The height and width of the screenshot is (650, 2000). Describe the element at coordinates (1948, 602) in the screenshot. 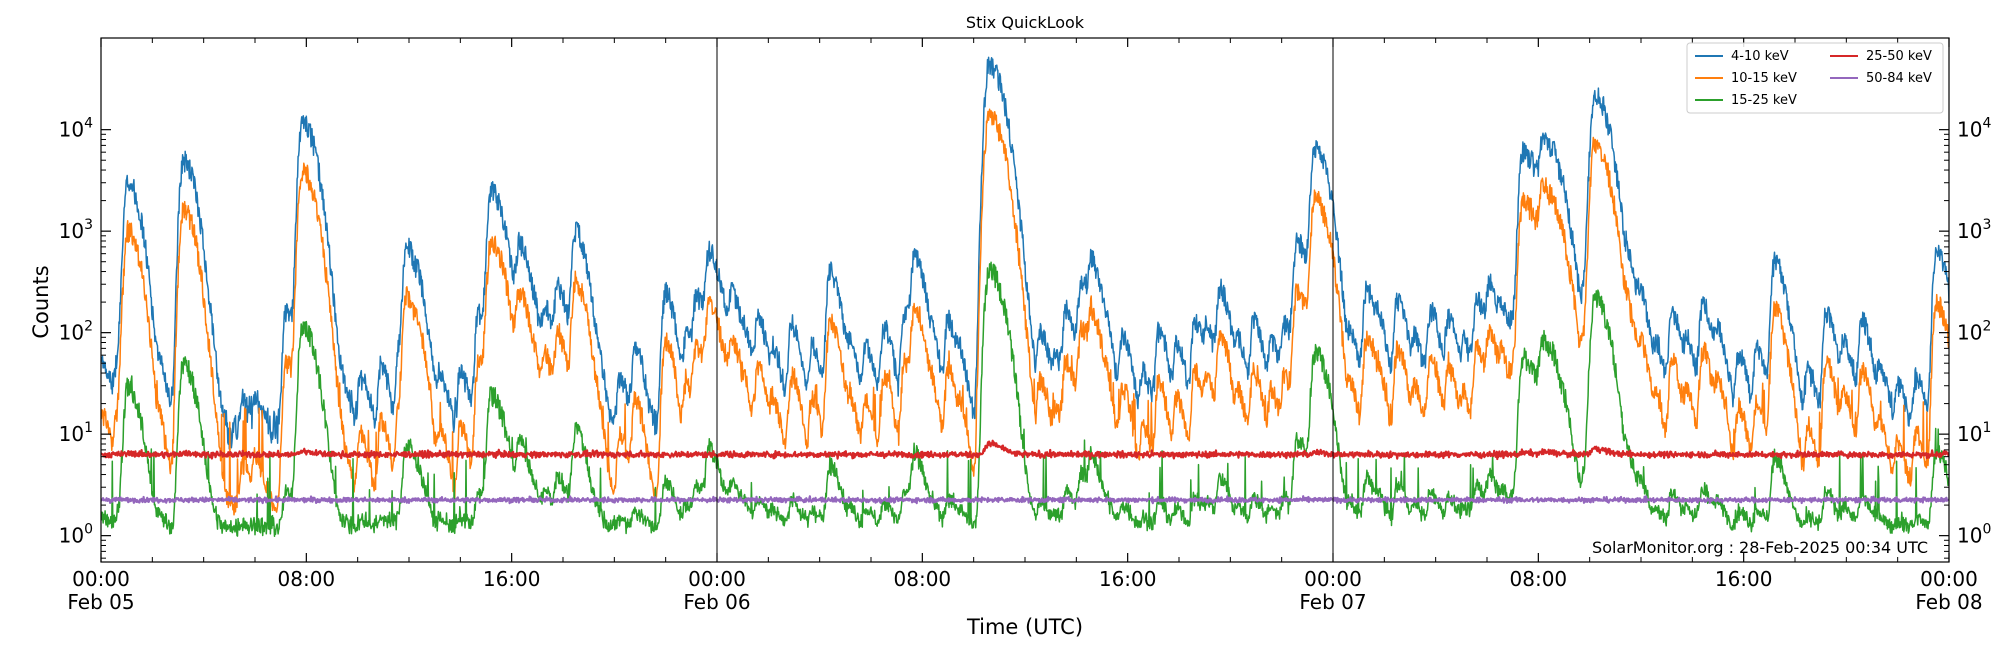

I see `x-tick-date-9: Feb 08` at that location.